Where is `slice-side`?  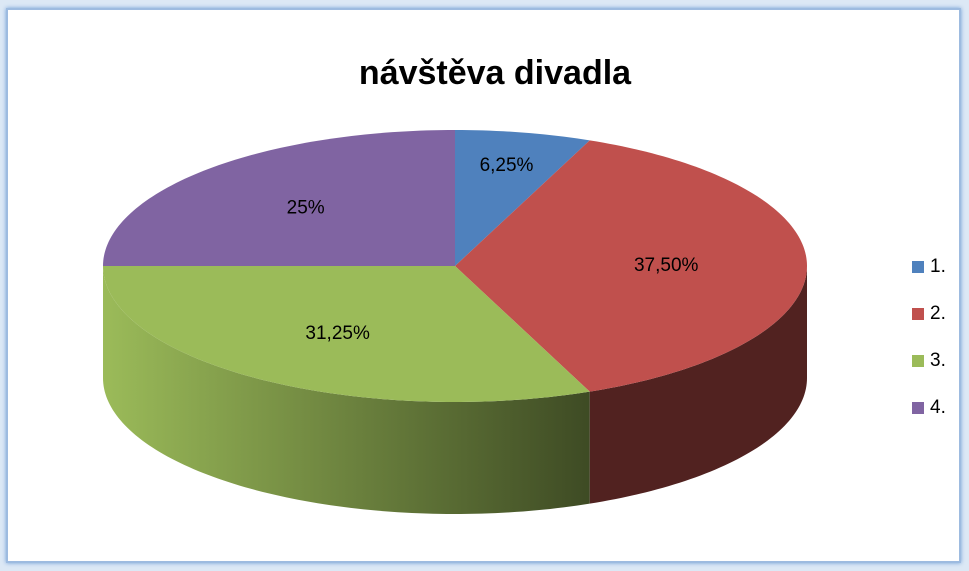 slice-side is located at coordinates (698, 385).